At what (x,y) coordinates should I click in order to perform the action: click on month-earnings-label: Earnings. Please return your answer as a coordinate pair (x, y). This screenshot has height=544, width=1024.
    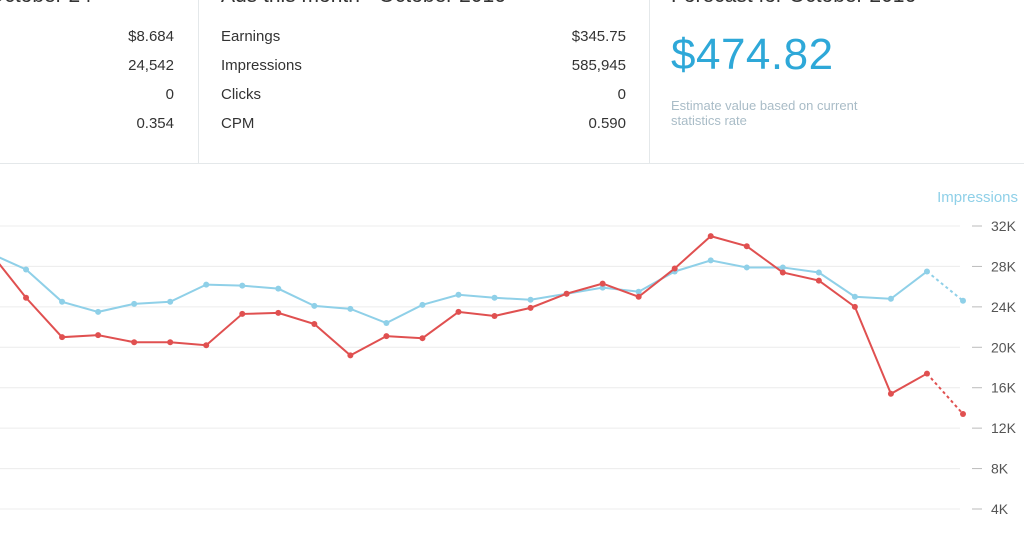
    Looking at the image, I should click on (251, 36).